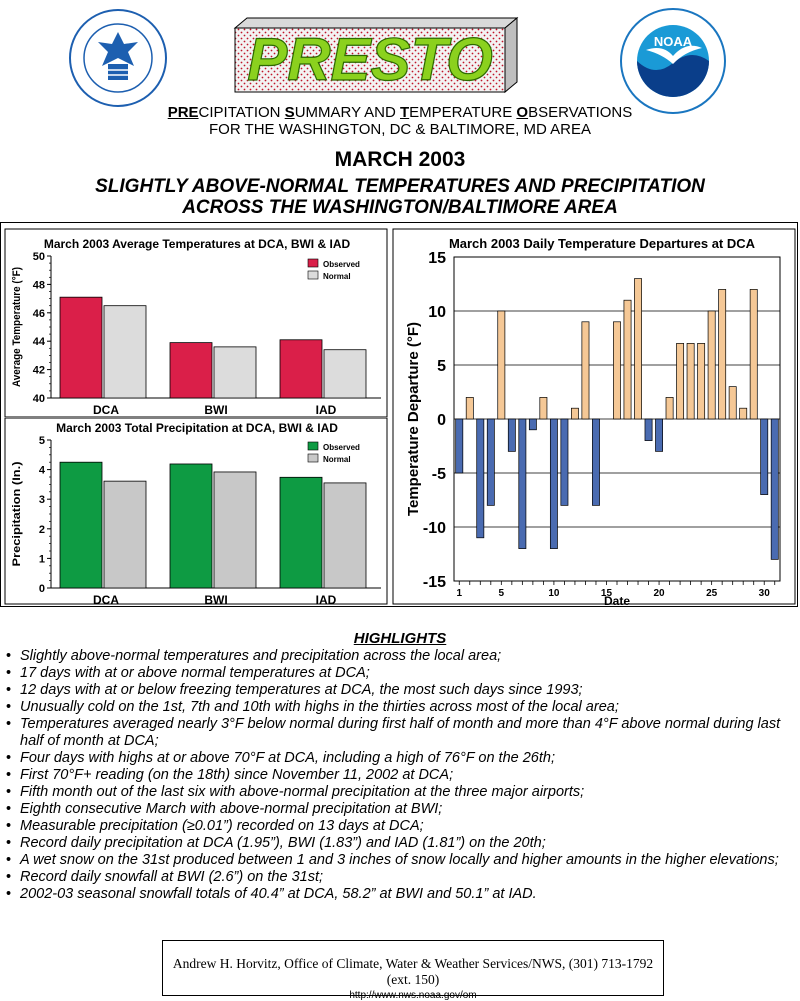  What do you see at coordinates (607, 593) in the screenshot?
I see `x-tick-label: 15` at bounding box center [607, 593].